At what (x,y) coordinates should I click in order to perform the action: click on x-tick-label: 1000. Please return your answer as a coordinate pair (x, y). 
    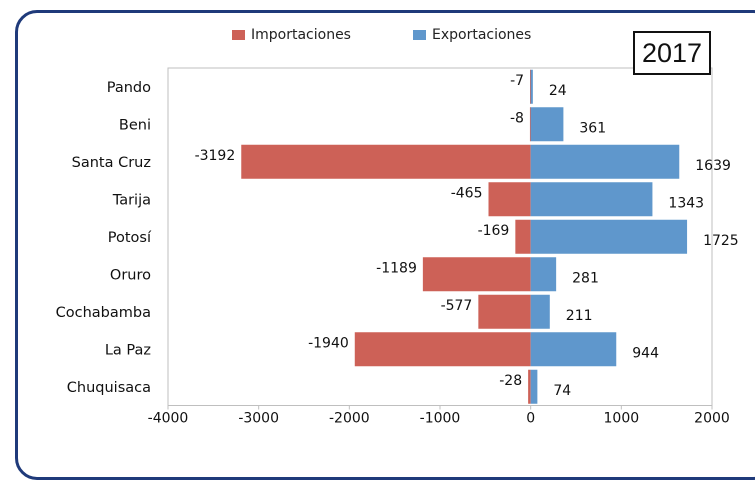
    Looking at the image, I should click on (622, 419).